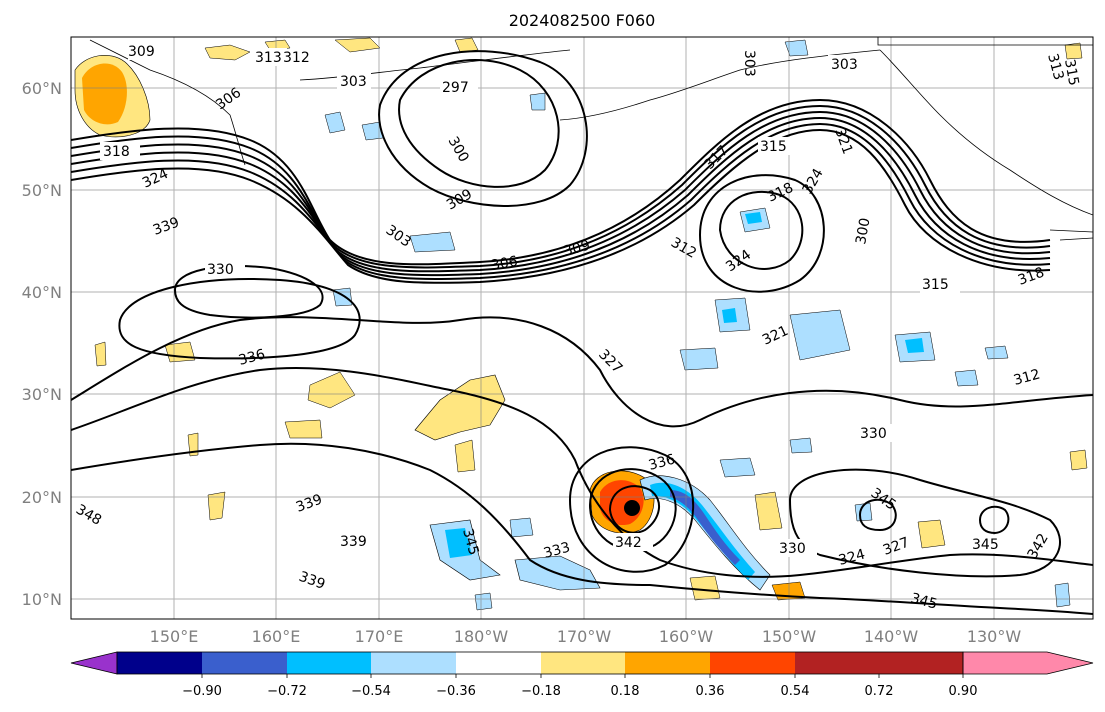  What do you see at coordinates (541, 691) in the screenshot?
I see `colorbar-label-m018: −0.18` at bounding box center [541, 691].